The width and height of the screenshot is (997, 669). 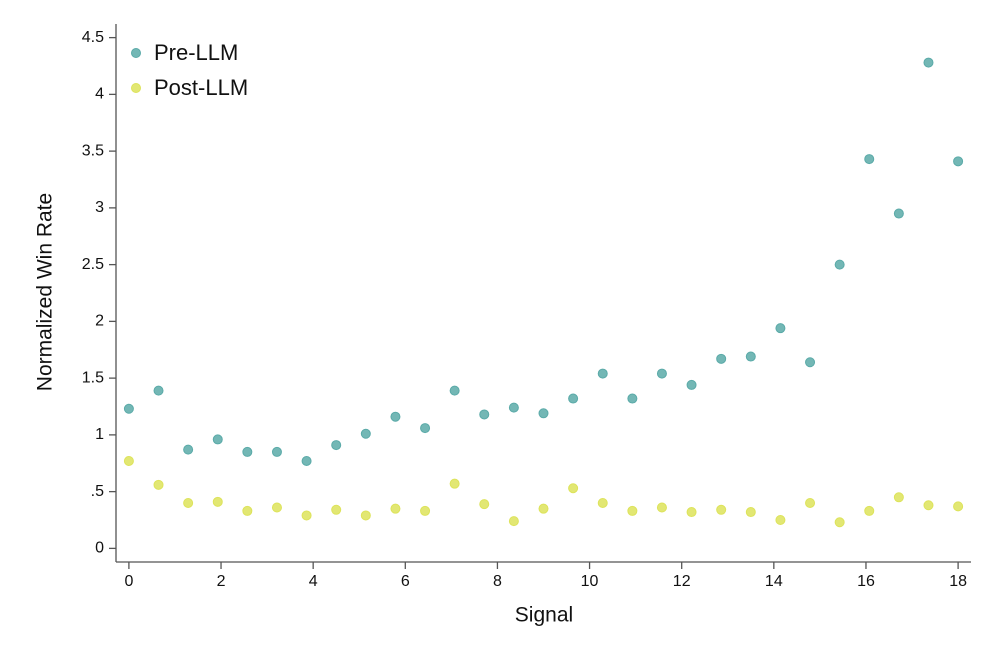 What do you see at coordinates (45, 292) in the screenshot?
I see `y-axis-label: Normalized Win Rate` at bounding box center [45, 292].